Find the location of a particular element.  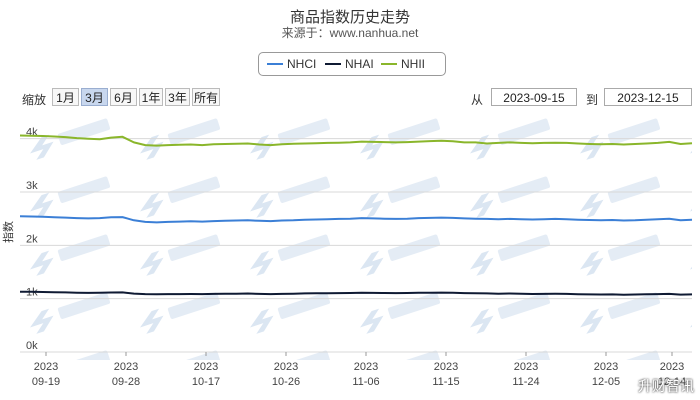

y-tick-label: 0k is located at coordinates (32, 346).